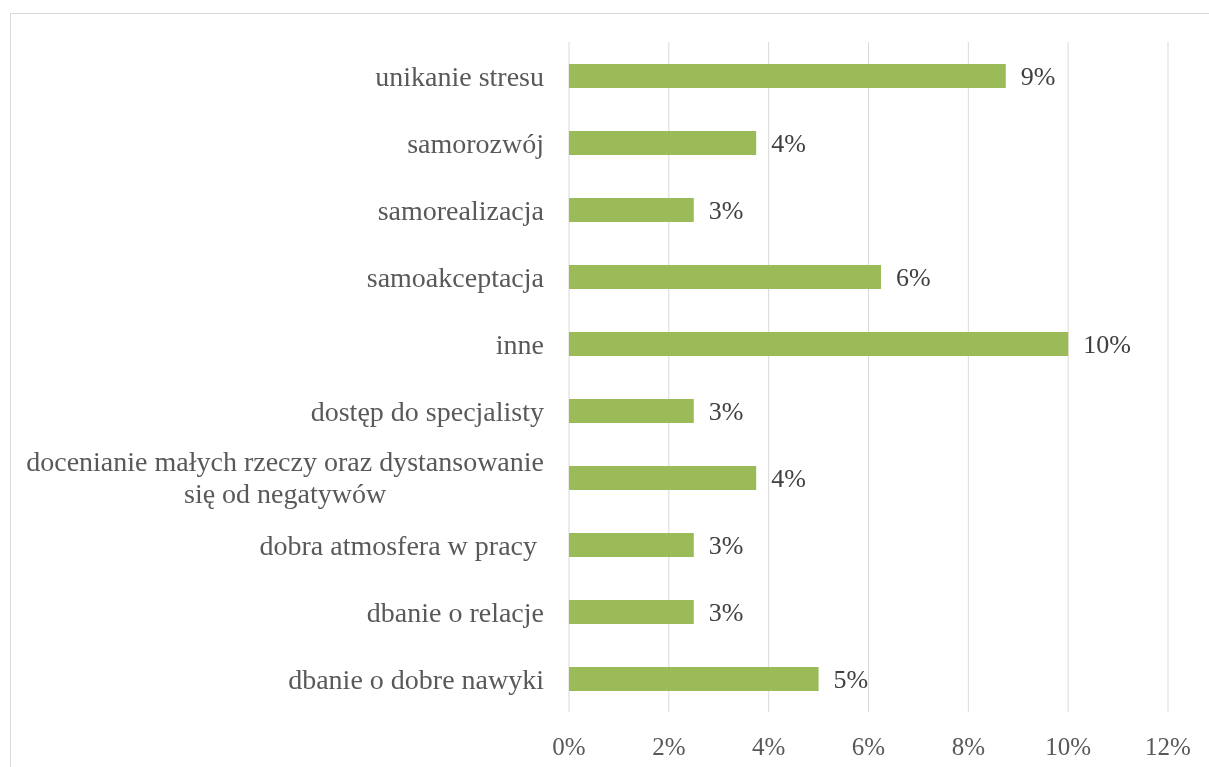 The width and height of the screenshot is (1209, 767). What do you see at coordinates (868, 746) in the screenshot?
I see `x-tick-label: 6%` at bounding box center [868, 746].